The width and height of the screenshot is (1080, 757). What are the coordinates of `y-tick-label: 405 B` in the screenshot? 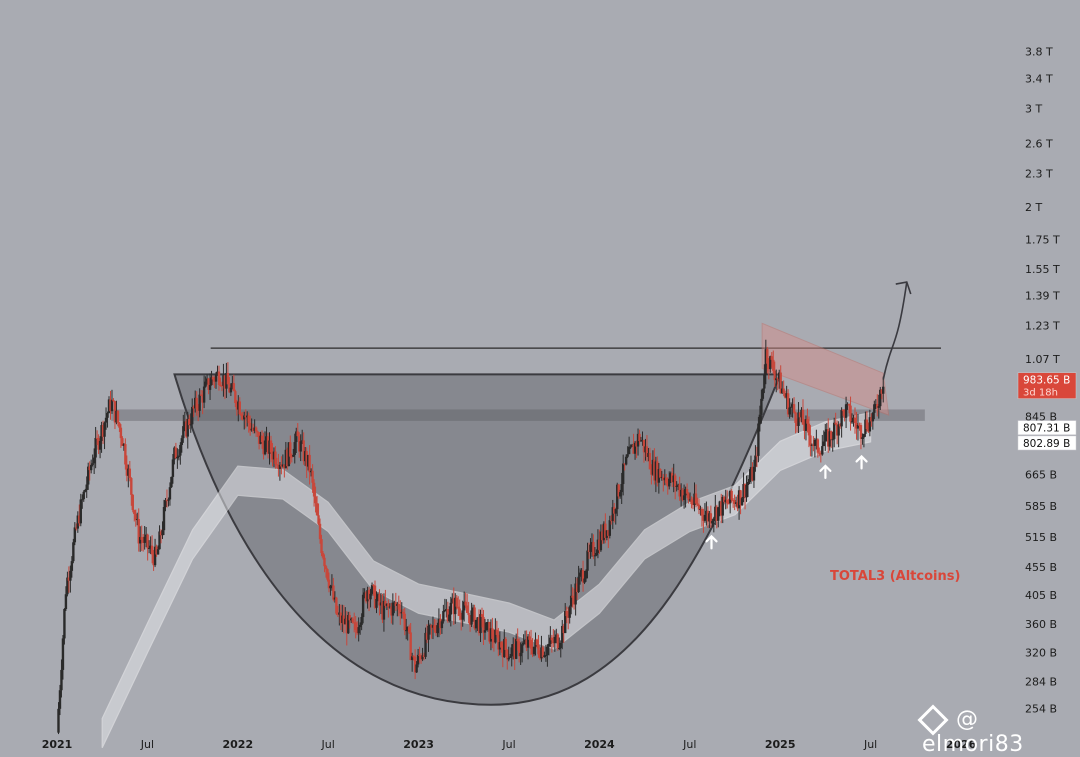 It's located at (1041, 595).